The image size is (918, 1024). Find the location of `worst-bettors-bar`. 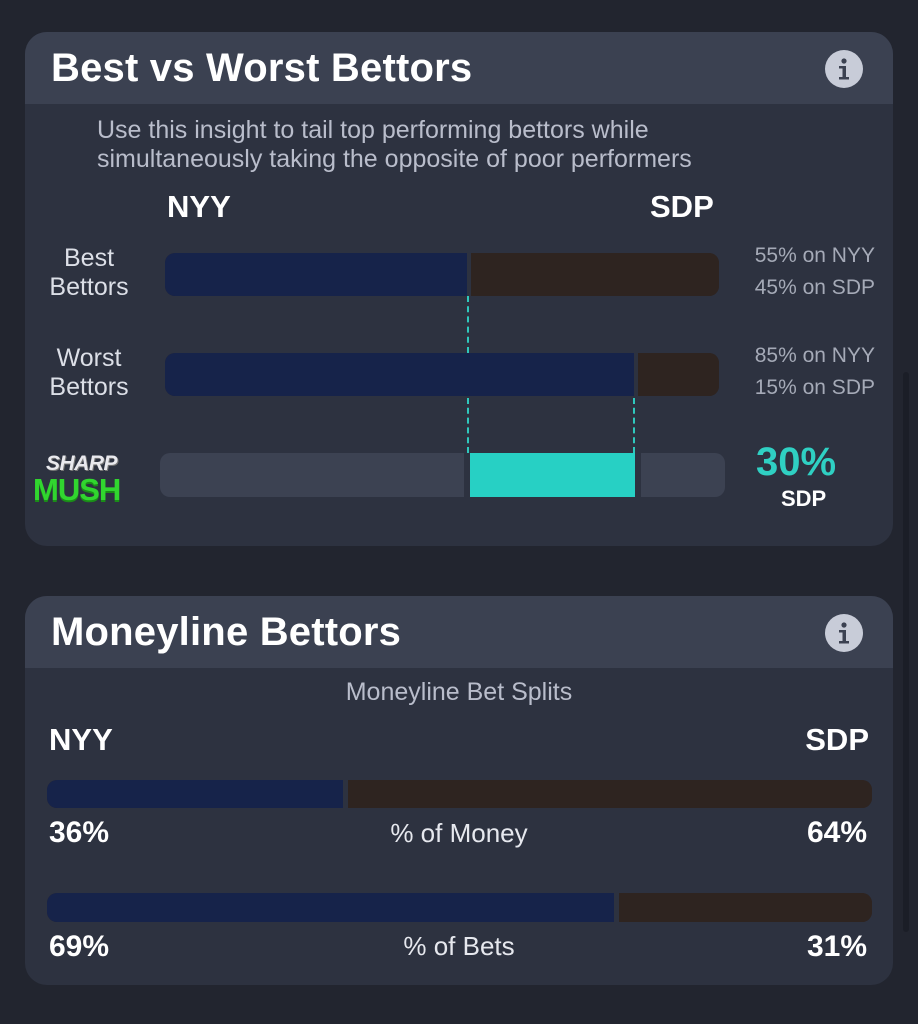

worst-bettors-bar is located at coordinates (442, 374).